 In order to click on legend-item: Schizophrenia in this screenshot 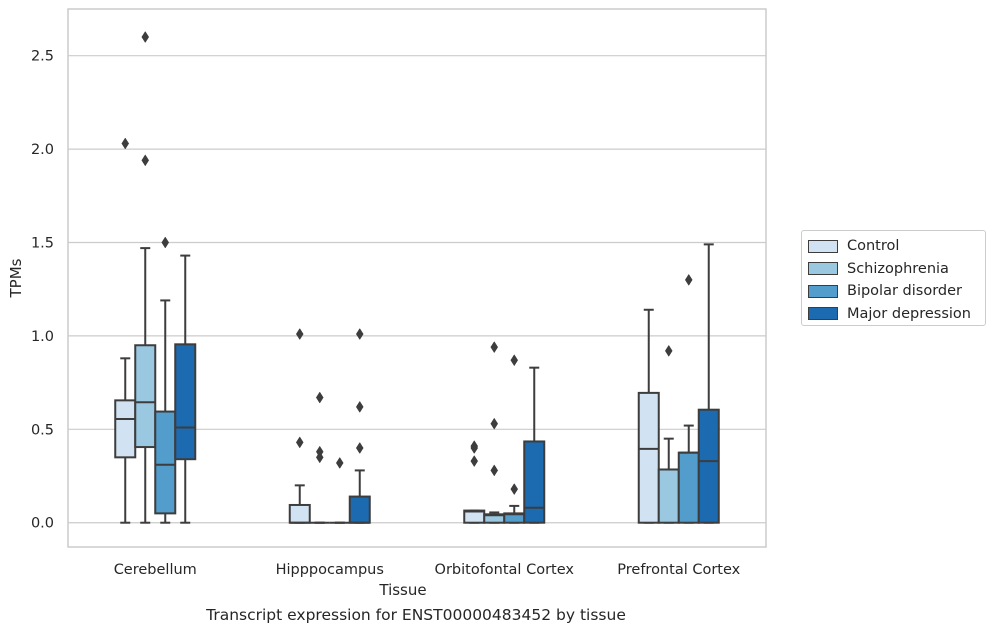, I will do `click(896, 269)`.